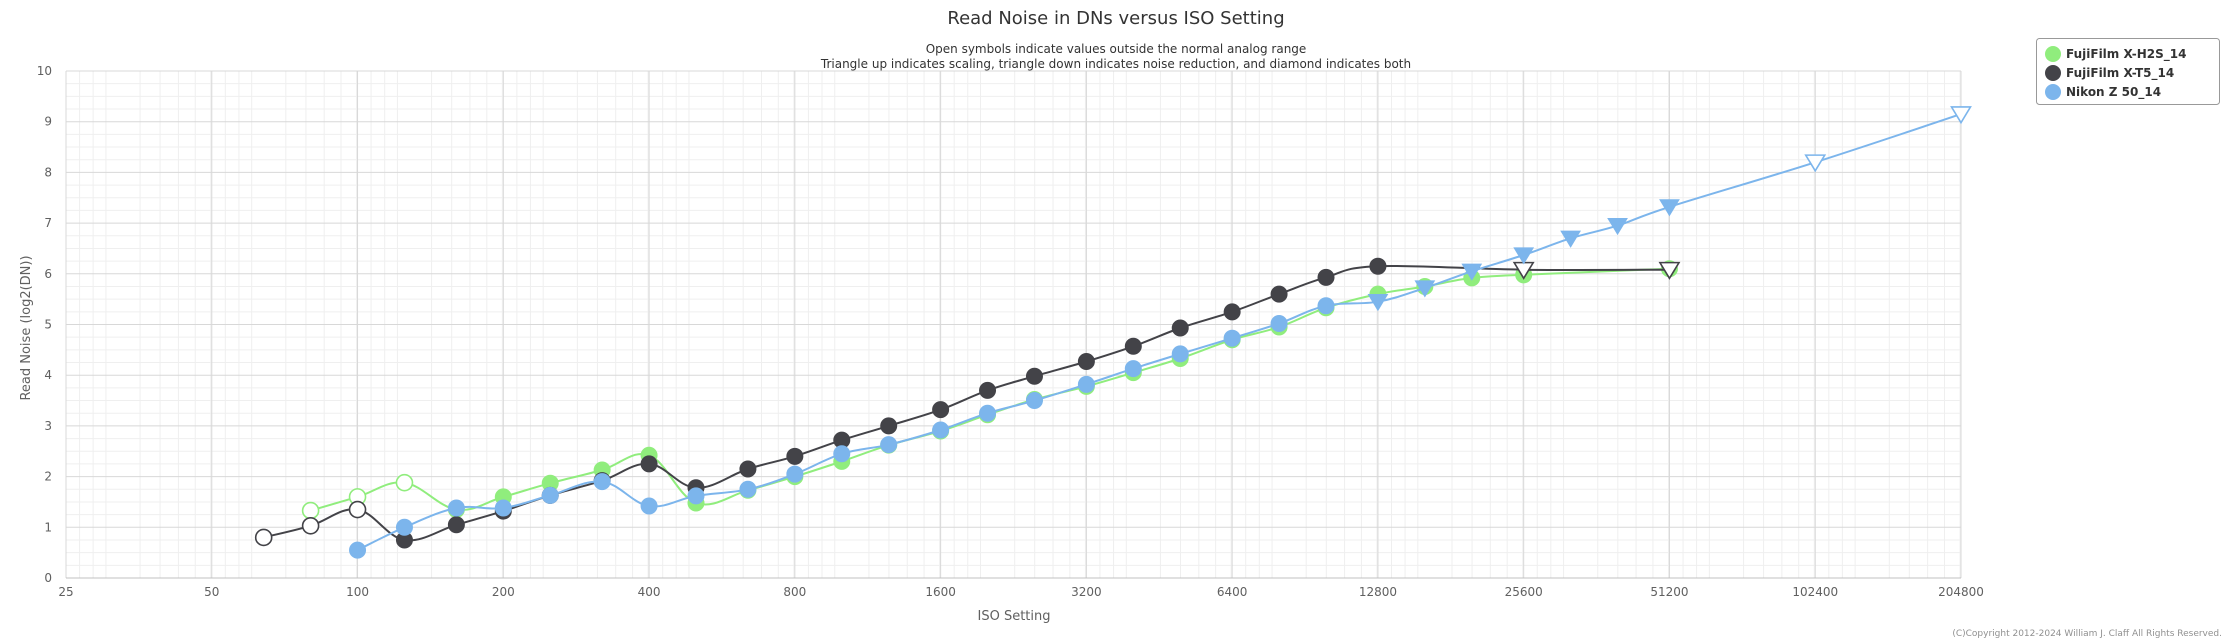  What do you see at coordinates (357, 592) in the screenshot?
I see `x-tick-label: 100` at bounding box center [357, 592].